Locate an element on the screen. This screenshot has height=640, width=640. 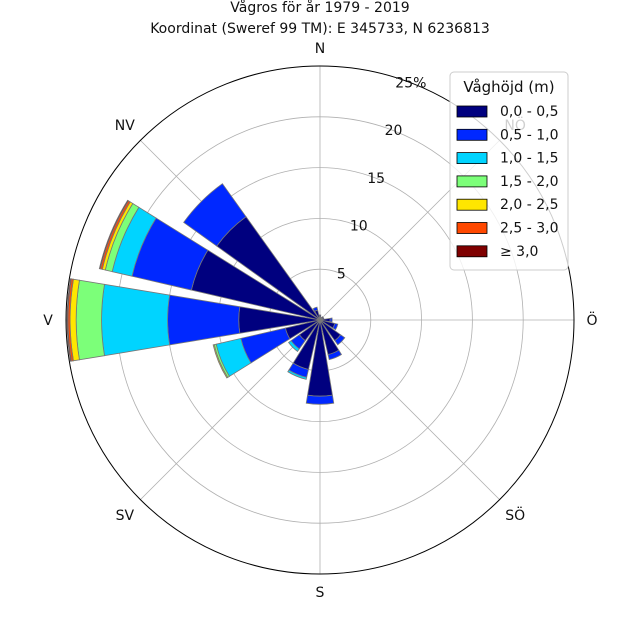
radial-tick-20: 20 is located at coordinates (394, 131).